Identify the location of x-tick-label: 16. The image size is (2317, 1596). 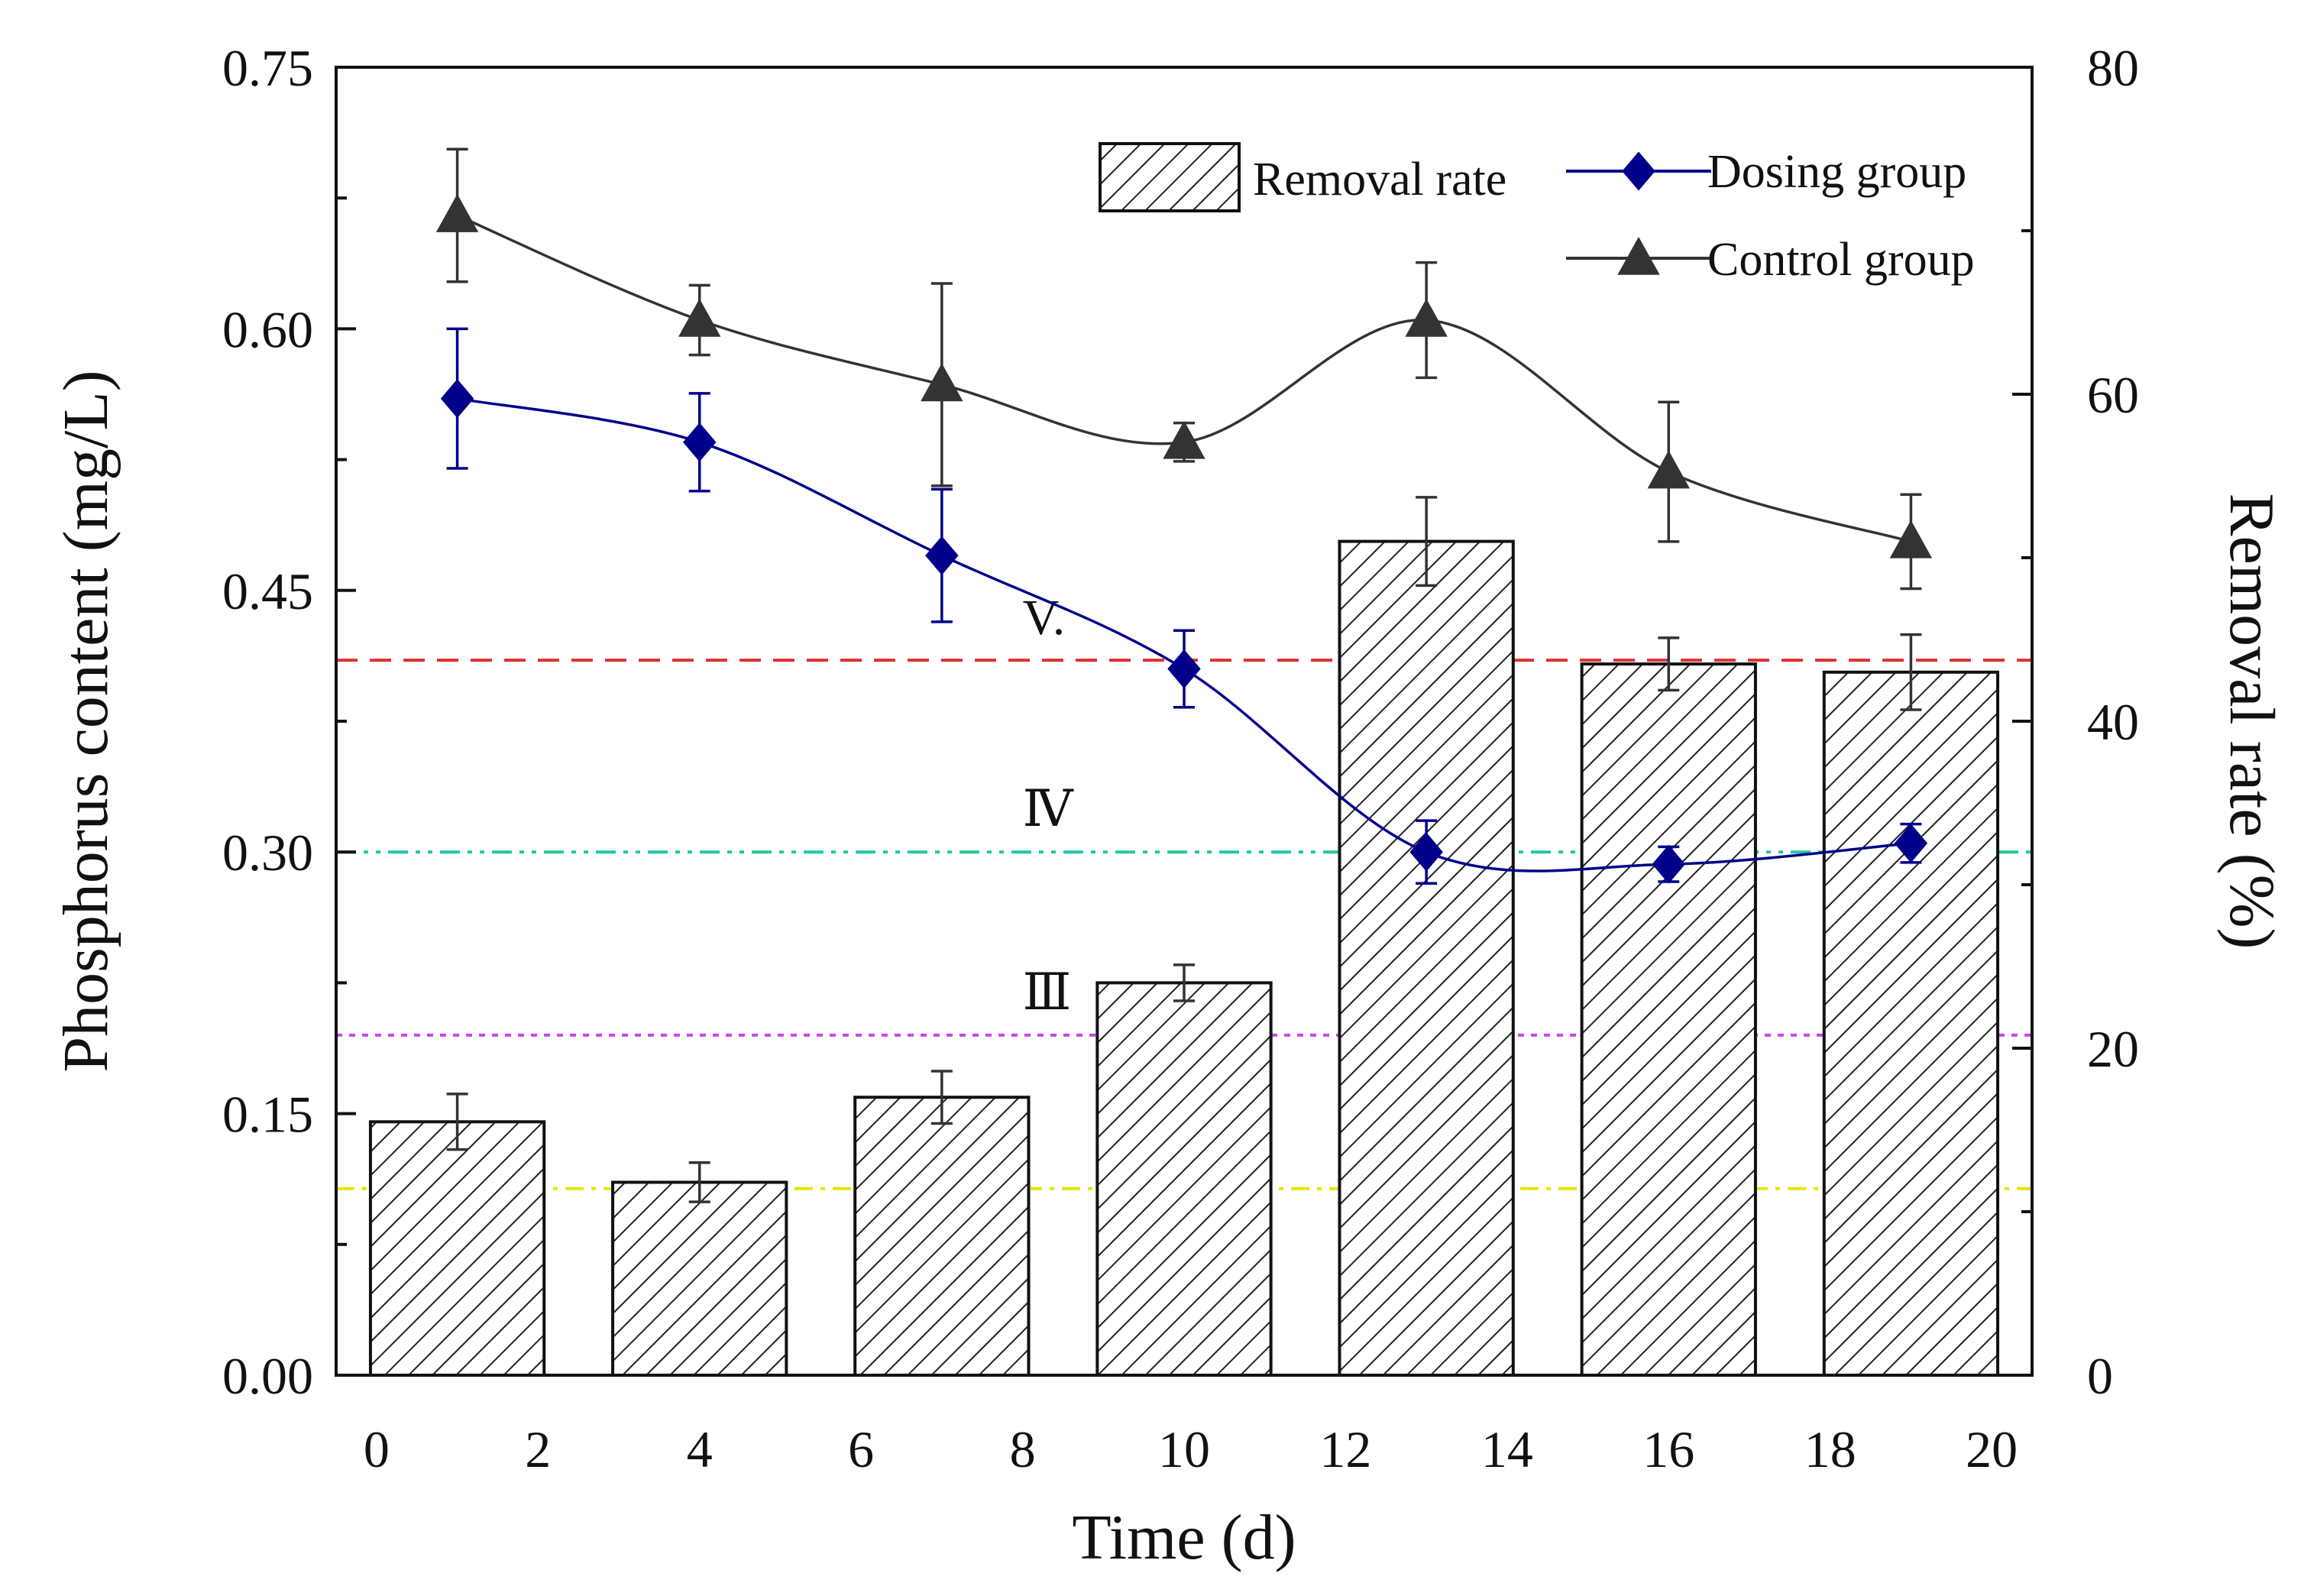
(1668, 1449).